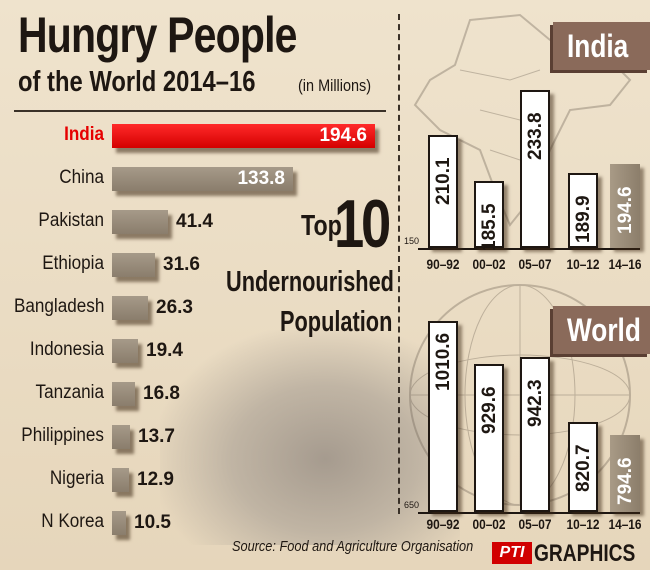 The image size is (650, 570). I want to click on brand-text: GRAPHICS, so click(585, 553).